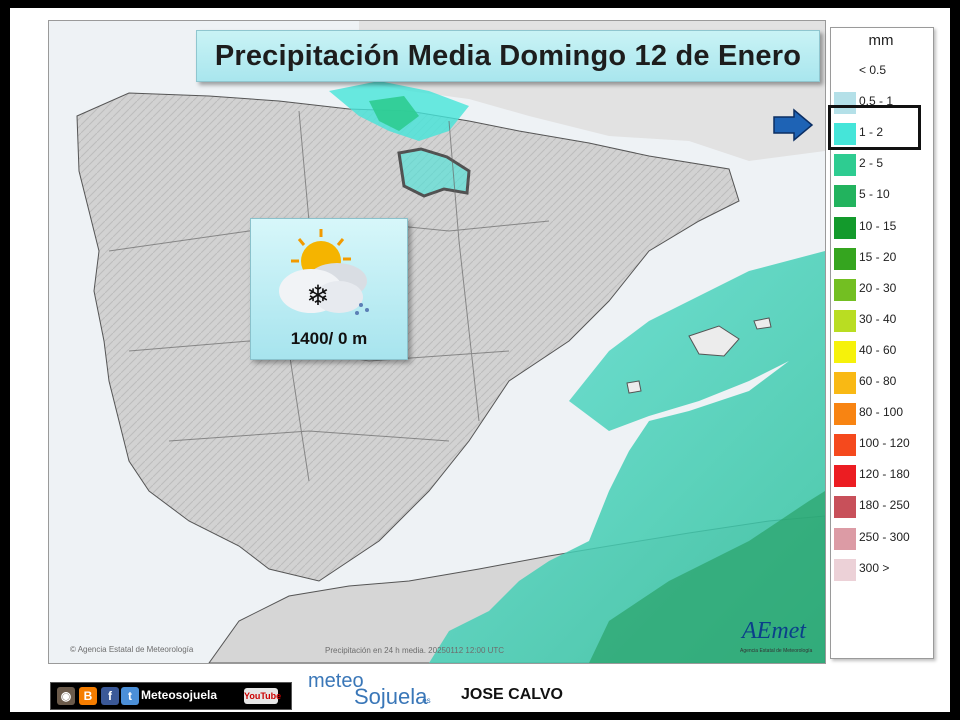 This screenshot has width=960, height=720. What do you see at coordinates (881, 412) in the screenshot?
I see `legend-label: 80 - 100` at bounding box center [881, 412].